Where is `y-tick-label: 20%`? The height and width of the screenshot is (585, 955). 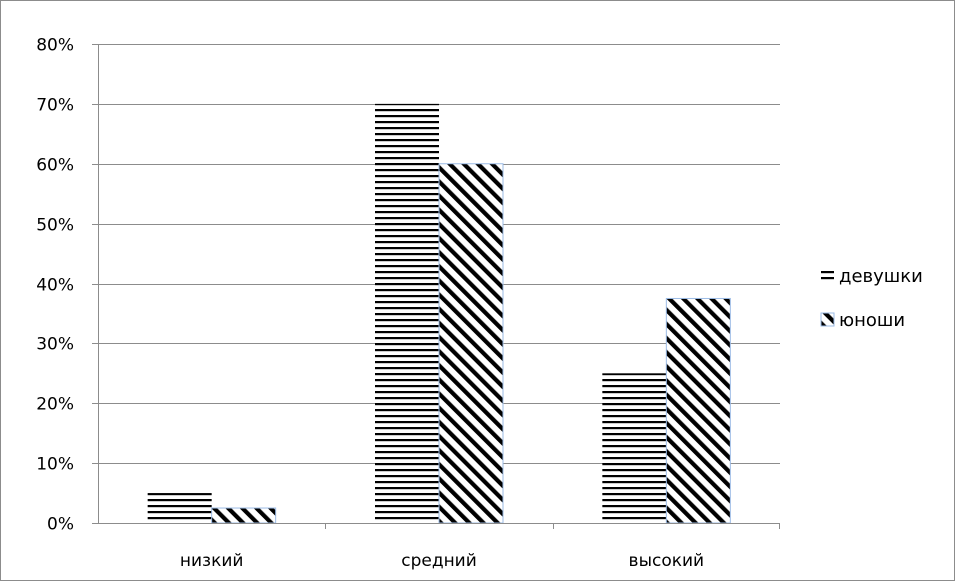 y-tick-label: 20% is located at coordinates (55, 405).